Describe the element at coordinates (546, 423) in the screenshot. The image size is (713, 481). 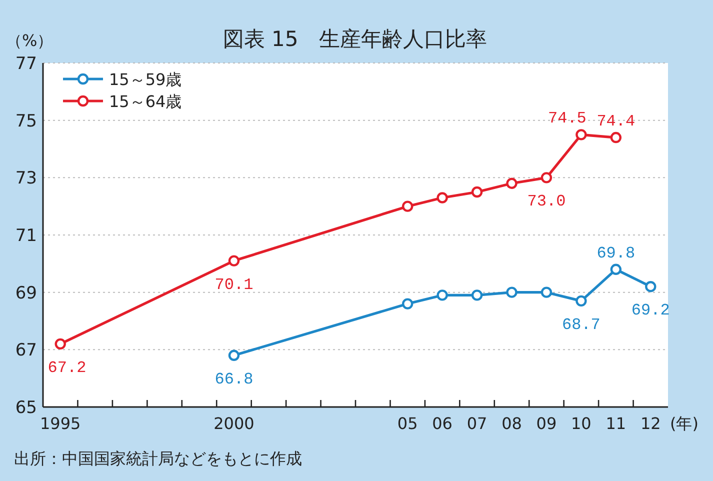
I see `x-tick-label: 09` at that location.